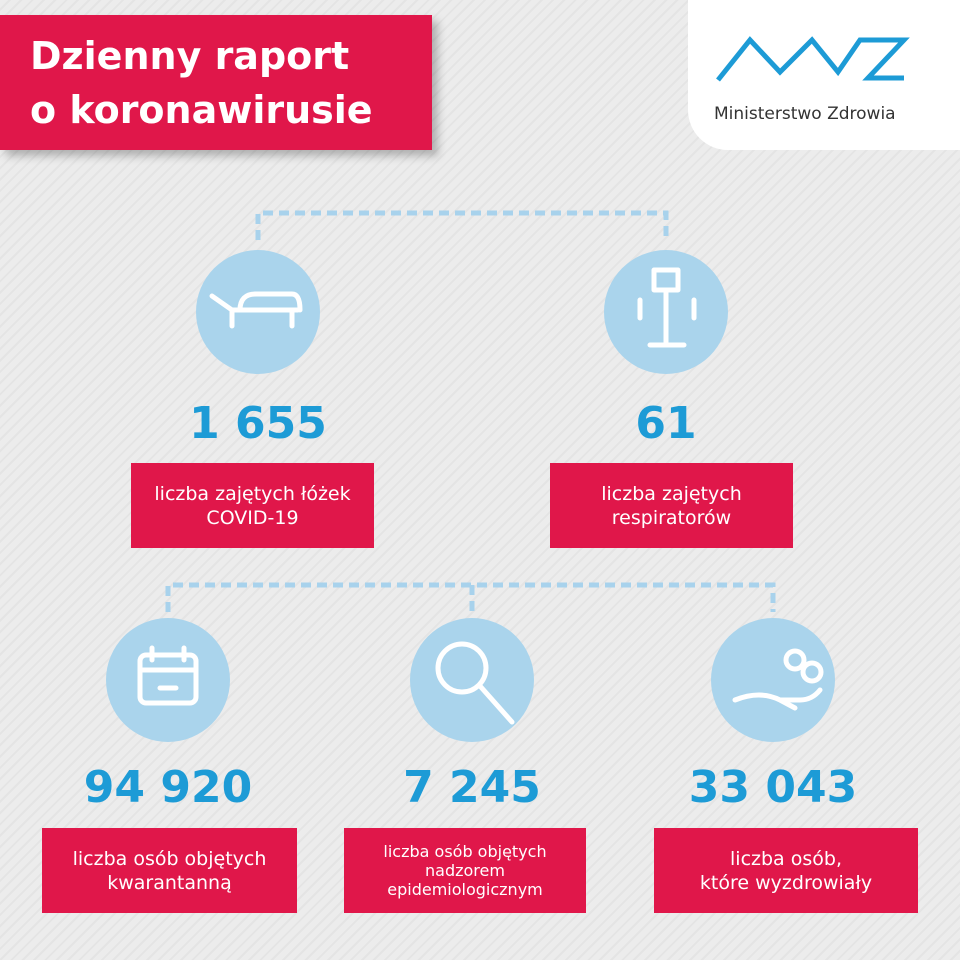  I want to click on stat-value: 33 043, so click(773, 787).